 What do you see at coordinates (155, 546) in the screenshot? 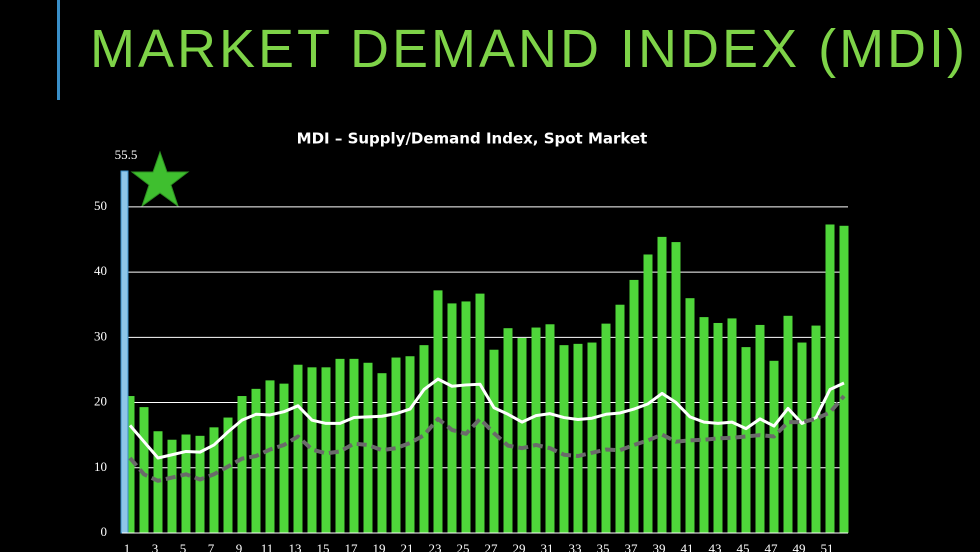
I see `x-tick-label: 3` at bounding box center [155, 546].